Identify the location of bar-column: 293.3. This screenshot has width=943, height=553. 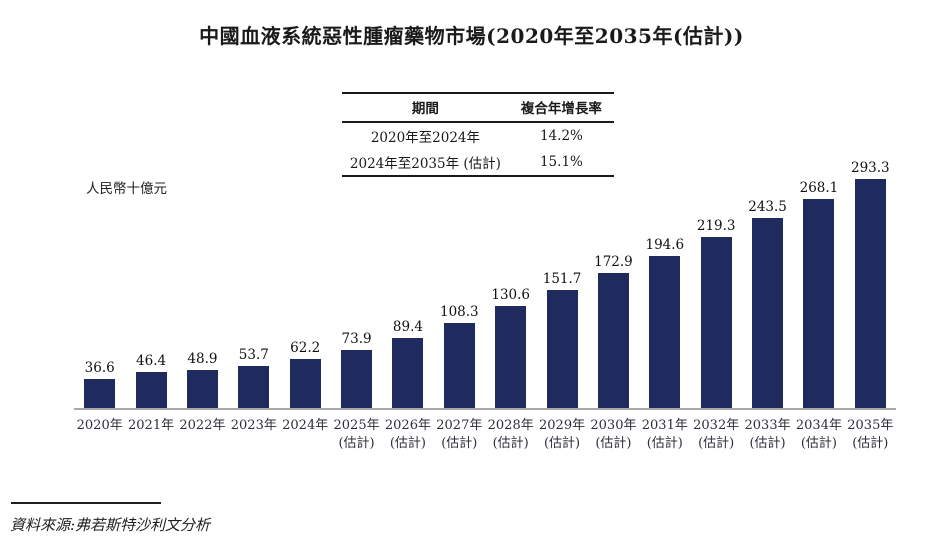
(870, 284).